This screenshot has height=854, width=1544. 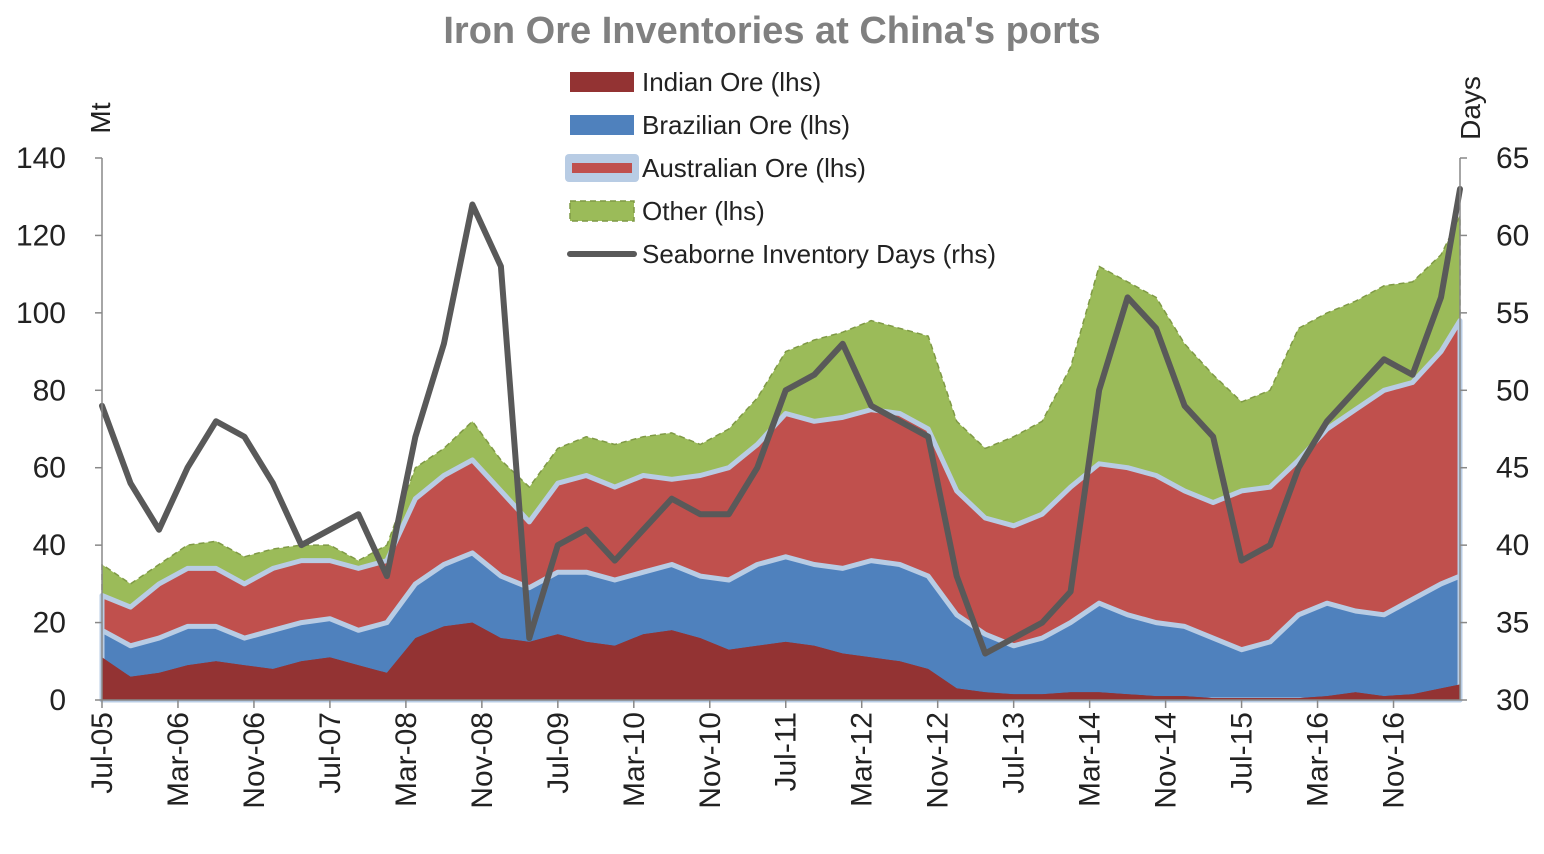 I want to click on x-tick-label: Jul-05, so click(x=102, y=753).